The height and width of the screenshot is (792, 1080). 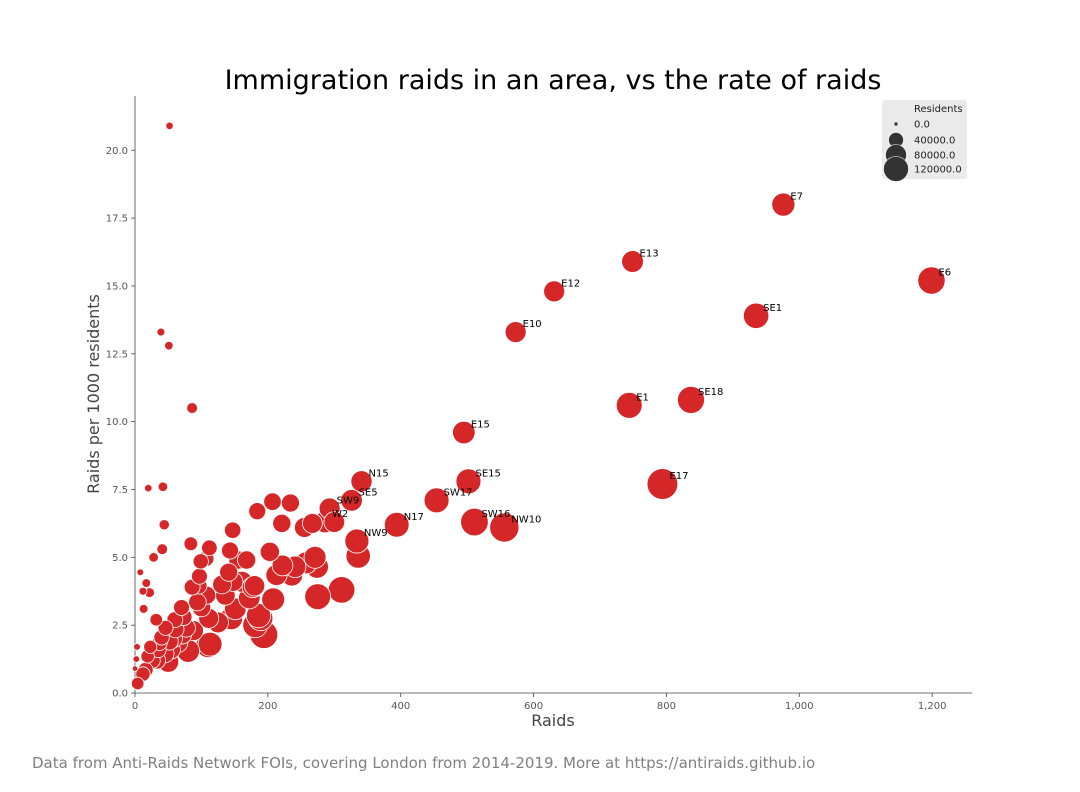 I want to click on y-tick-label: 20.0, so click(x=117, y=151).